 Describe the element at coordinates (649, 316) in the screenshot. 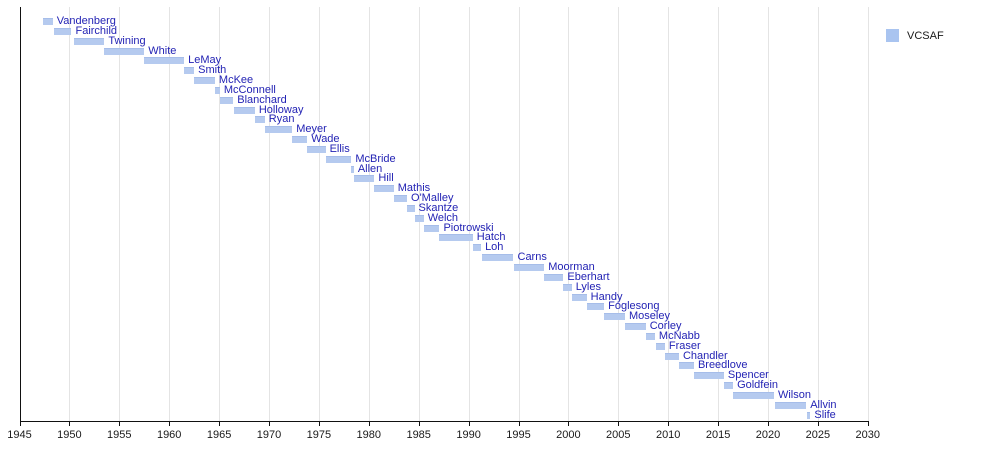

I see `person-label-moseley: Moseley` at that location.